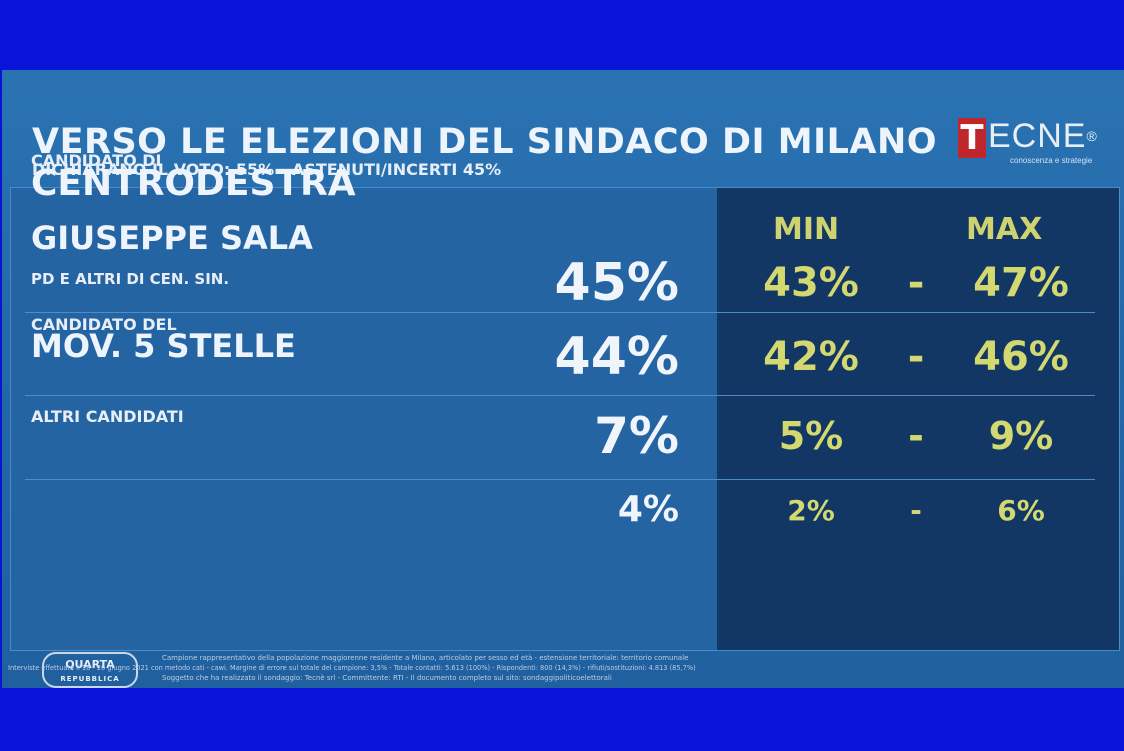 The image size is (1124, 751). What do you see at coordinates (90, 664) in the screenshot?
I see `brand-line1: QUARTA` at bounding box center [90, 664].